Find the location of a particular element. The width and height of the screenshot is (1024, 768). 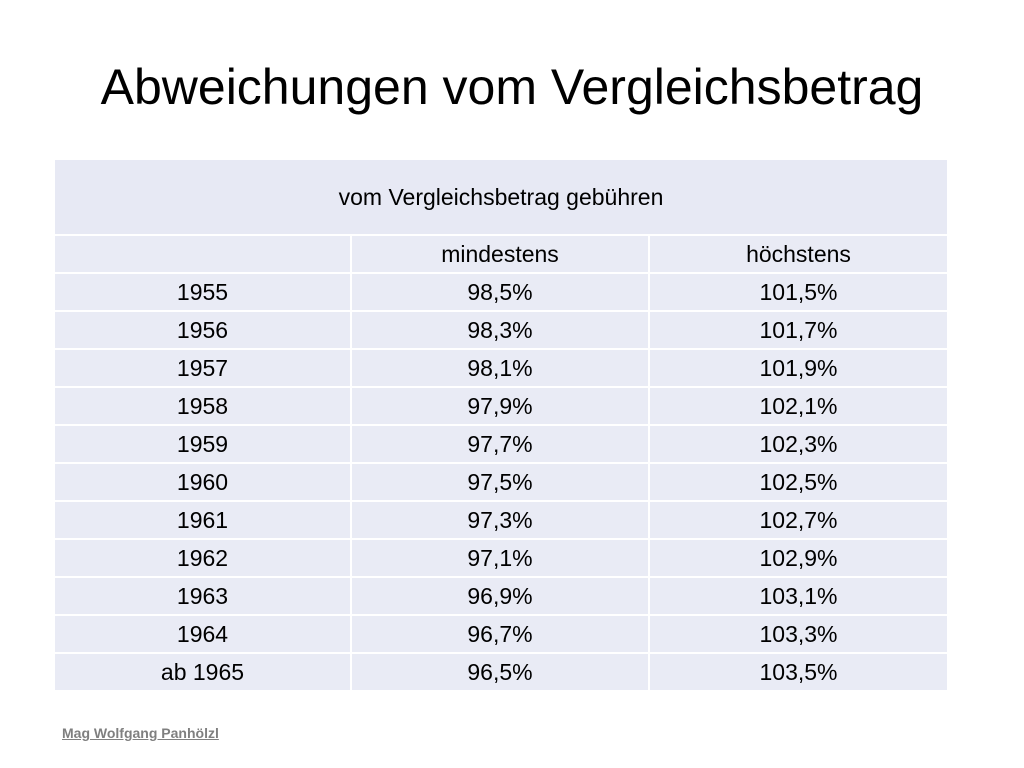

cell-hoechstens: 102,7% is located at coordinates (798, 520).